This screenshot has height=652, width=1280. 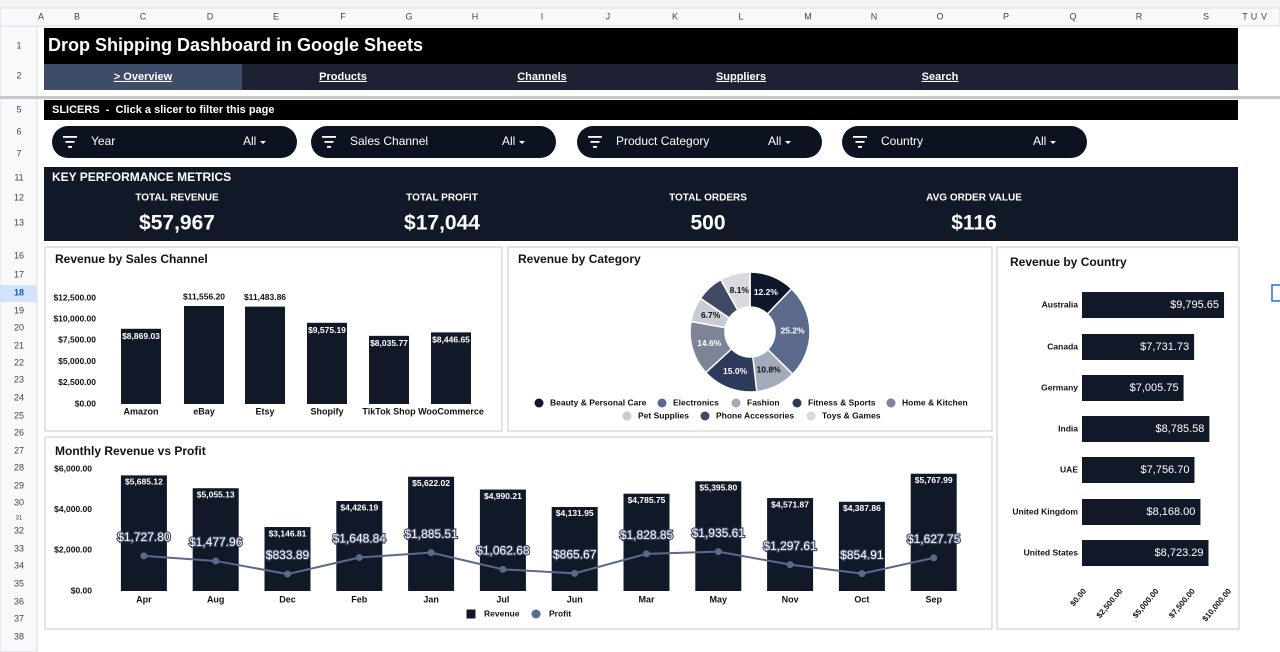 What do you see at coordinates (741, 77) in the screenshot?
I see `nav-link: Suppliers` at bounding box center [741, 77].